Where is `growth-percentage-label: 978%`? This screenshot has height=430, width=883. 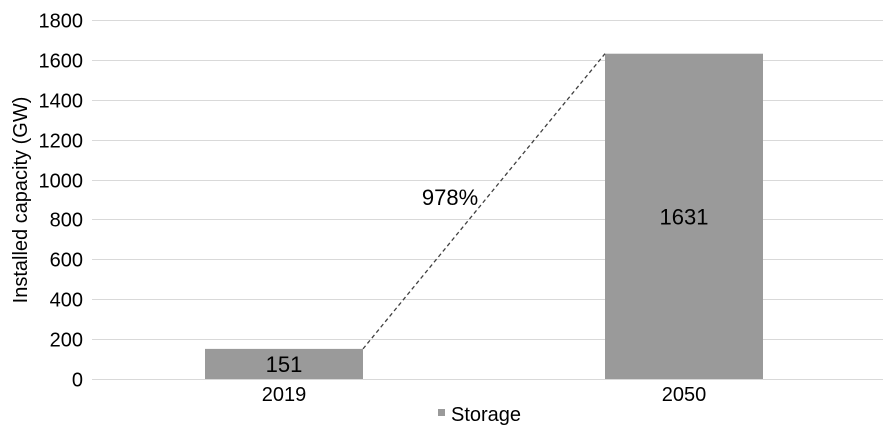 growth-percentage-label: 978% is located at coordinates (450, 197).